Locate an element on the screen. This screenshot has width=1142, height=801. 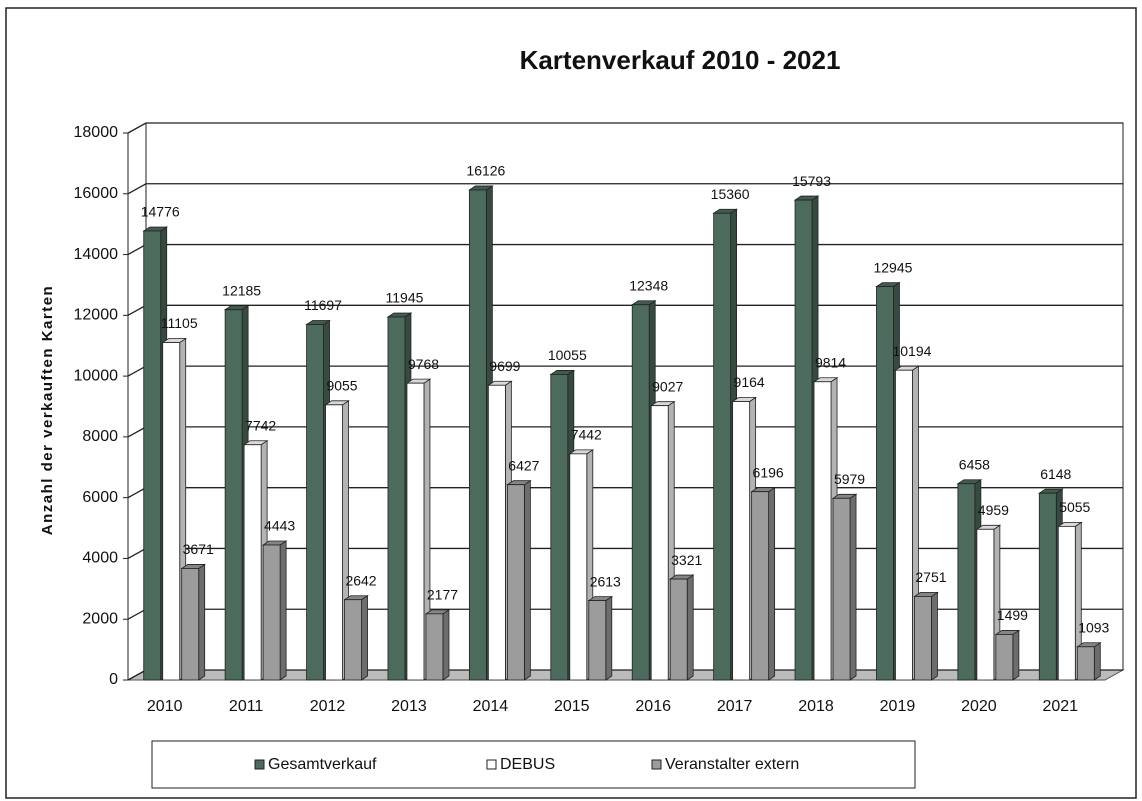
value-label: 12348 is located at coordinates (648, 285).